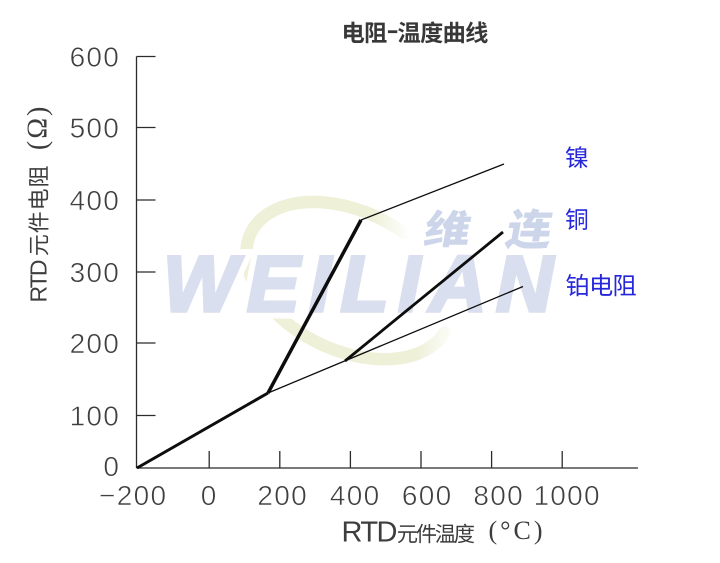 The width and height of the screenshot is (720, 563). I want to click on svg-text: (°C), so click(516, 530).